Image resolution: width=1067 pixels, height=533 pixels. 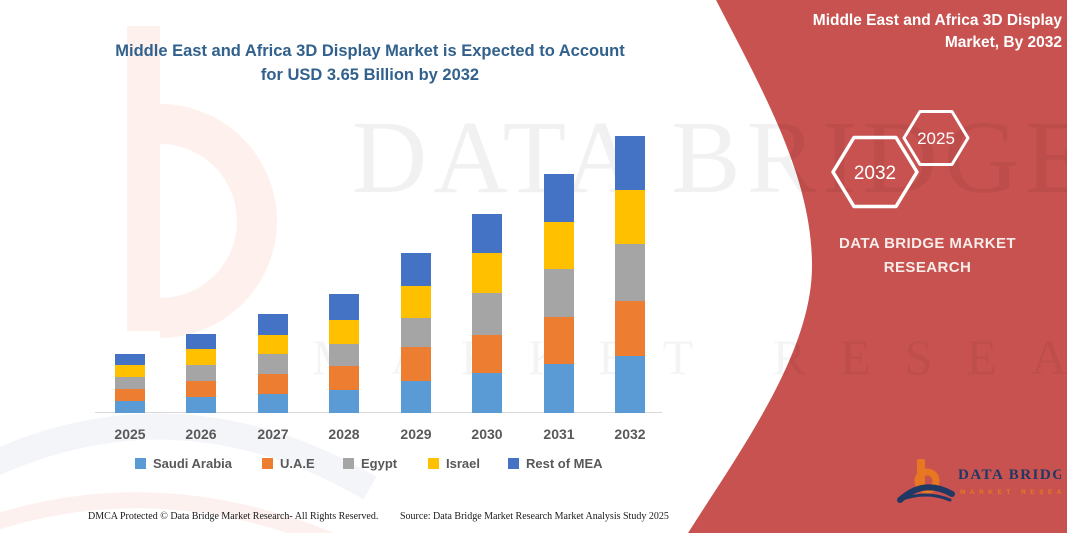 I want to click on legend-item-rest-of-mea: Rest of MEA, so click(x=555, y=463).